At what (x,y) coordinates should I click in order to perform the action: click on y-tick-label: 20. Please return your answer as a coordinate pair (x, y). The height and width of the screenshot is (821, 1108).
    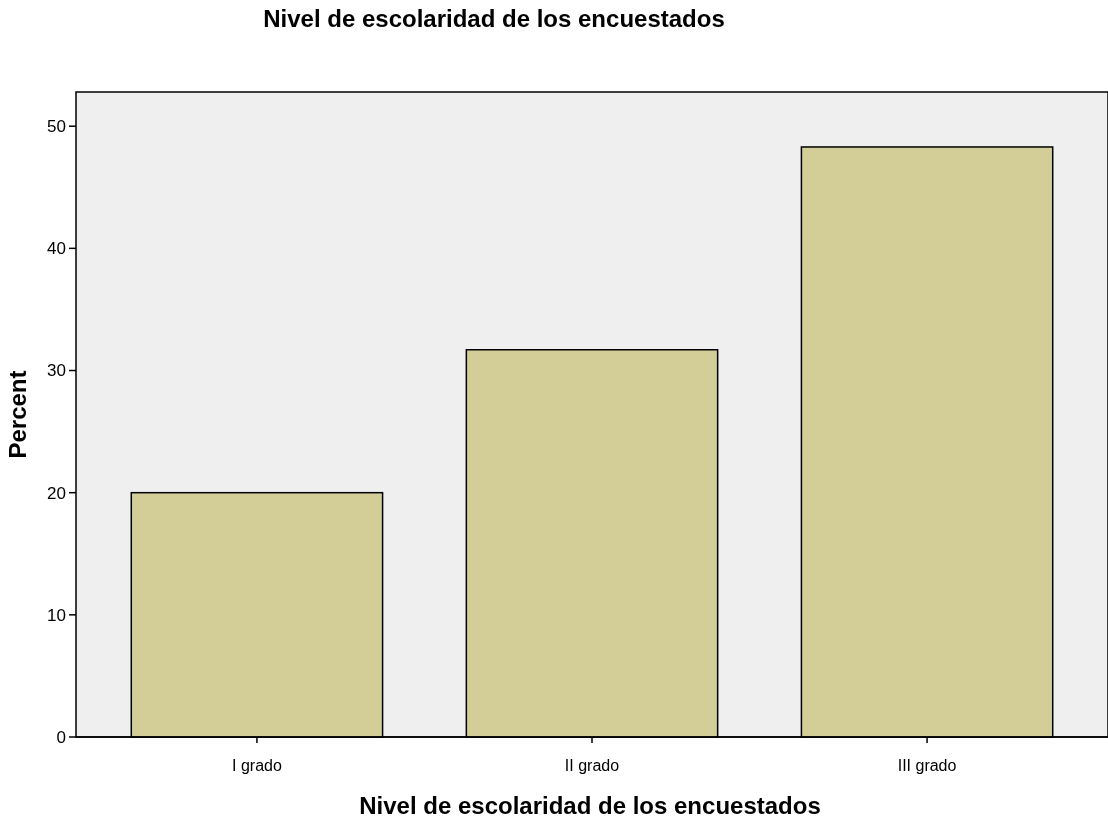
    Looking at the image, I should click on (56, 493).